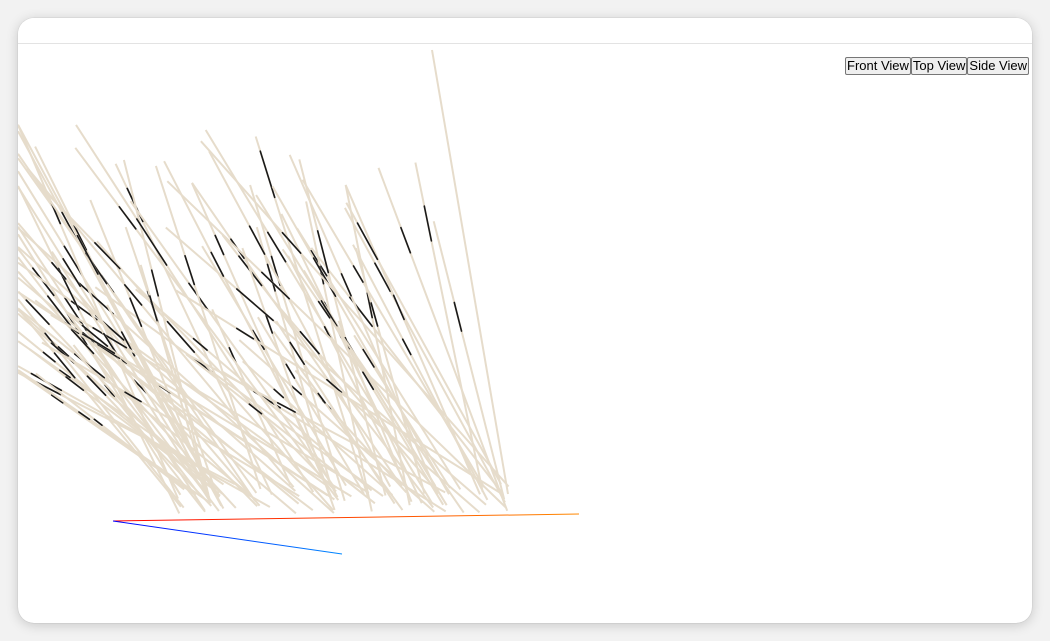 The image size is (1050, 641). Describe the element at coordinates (878, 66) in the screenshot. I see `front-view-button: Front View` at that location.